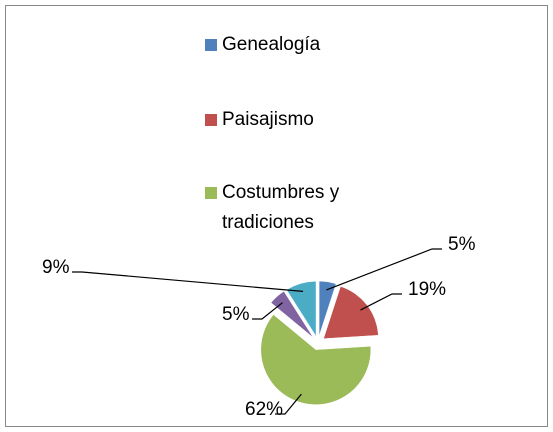 This screenshot has width=553, height=432. Describe the element at coordinates (56, 267) in the screenshot. I see `data-label: 9%` at that location.